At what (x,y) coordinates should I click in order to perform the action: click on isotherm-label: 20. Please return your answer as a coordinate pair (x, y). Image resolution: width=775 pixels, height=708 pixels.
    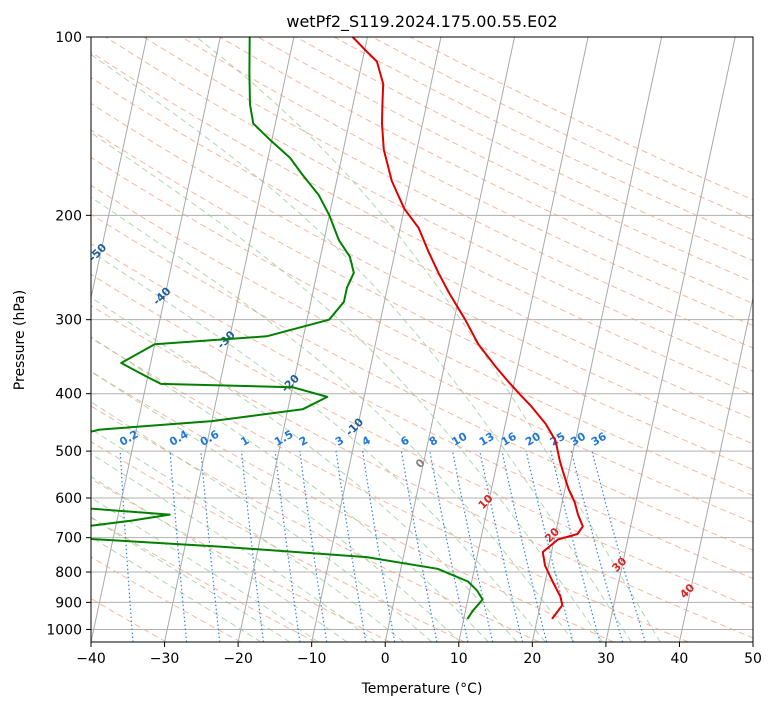
    Looking at the image, I should click on (552, 535).